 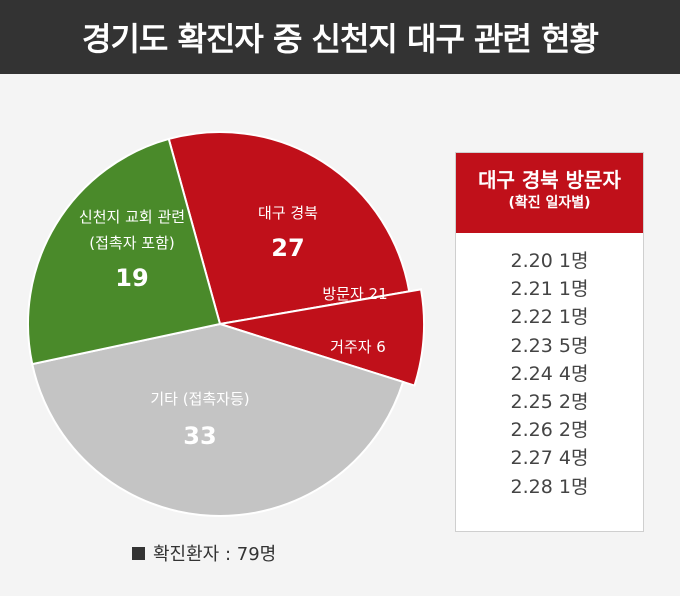 I want to click on table-row: 2.26 2명, so click(x=549, y=430).